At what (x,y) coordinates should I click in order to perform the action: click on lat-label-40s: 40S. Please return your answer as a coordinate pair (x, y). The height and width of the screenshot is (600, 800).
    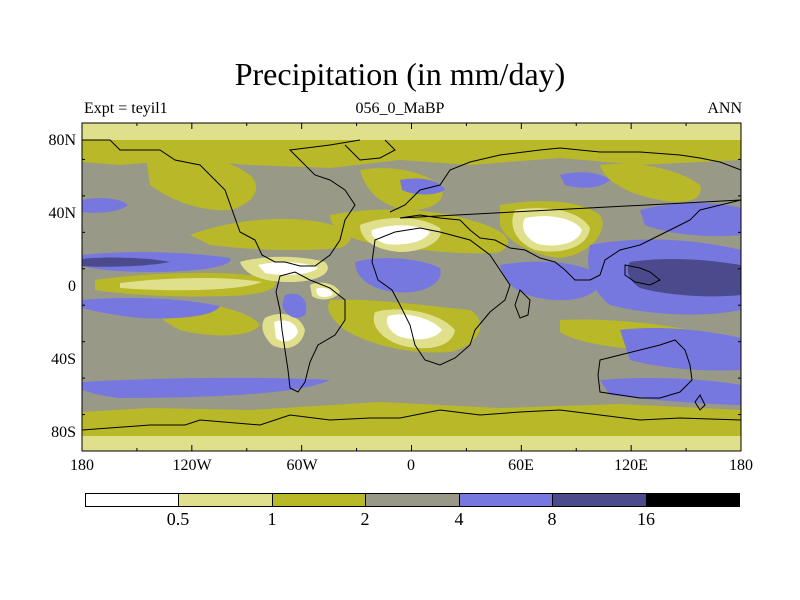
    Looking at the image, I should click on (63, 359).